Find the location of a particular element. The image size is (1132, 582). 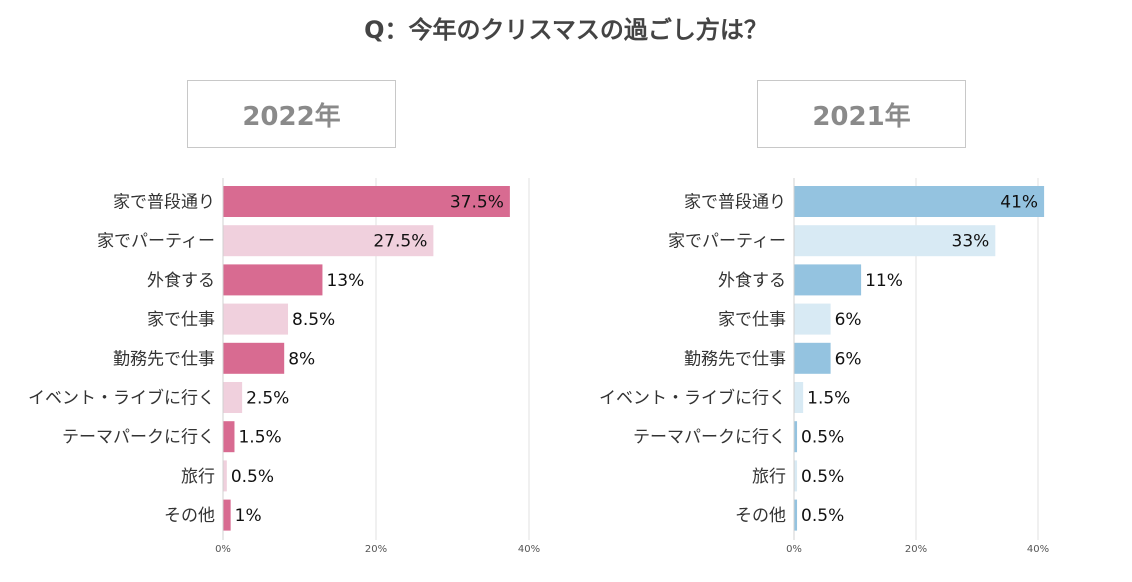

year-box-2022: 2022年 is located at coordinates (291, 114).